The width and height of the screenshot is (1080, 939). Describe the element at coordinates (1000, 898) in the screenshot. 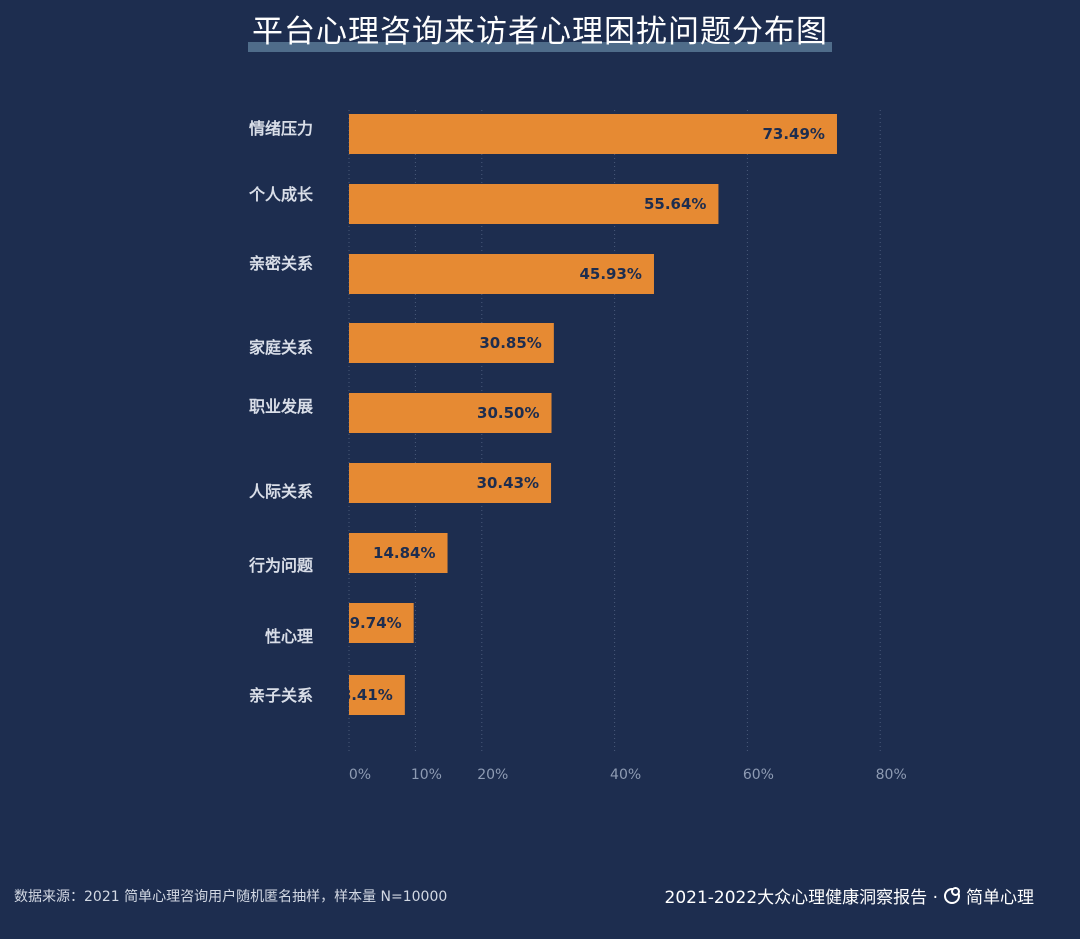

I see `brand-name: 简单心理` at that location.